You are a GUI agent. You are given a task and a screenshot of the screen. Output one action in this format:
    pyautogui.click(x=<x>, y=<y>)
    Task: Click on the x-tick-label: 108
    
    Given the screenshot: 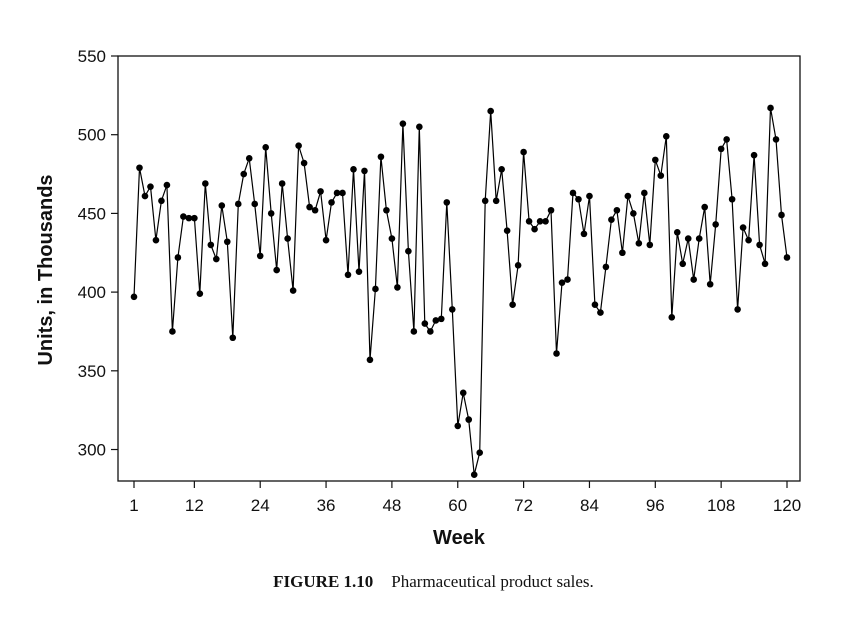 What is the action you would take?
    pyautogui.click(x=721, y=505)
    